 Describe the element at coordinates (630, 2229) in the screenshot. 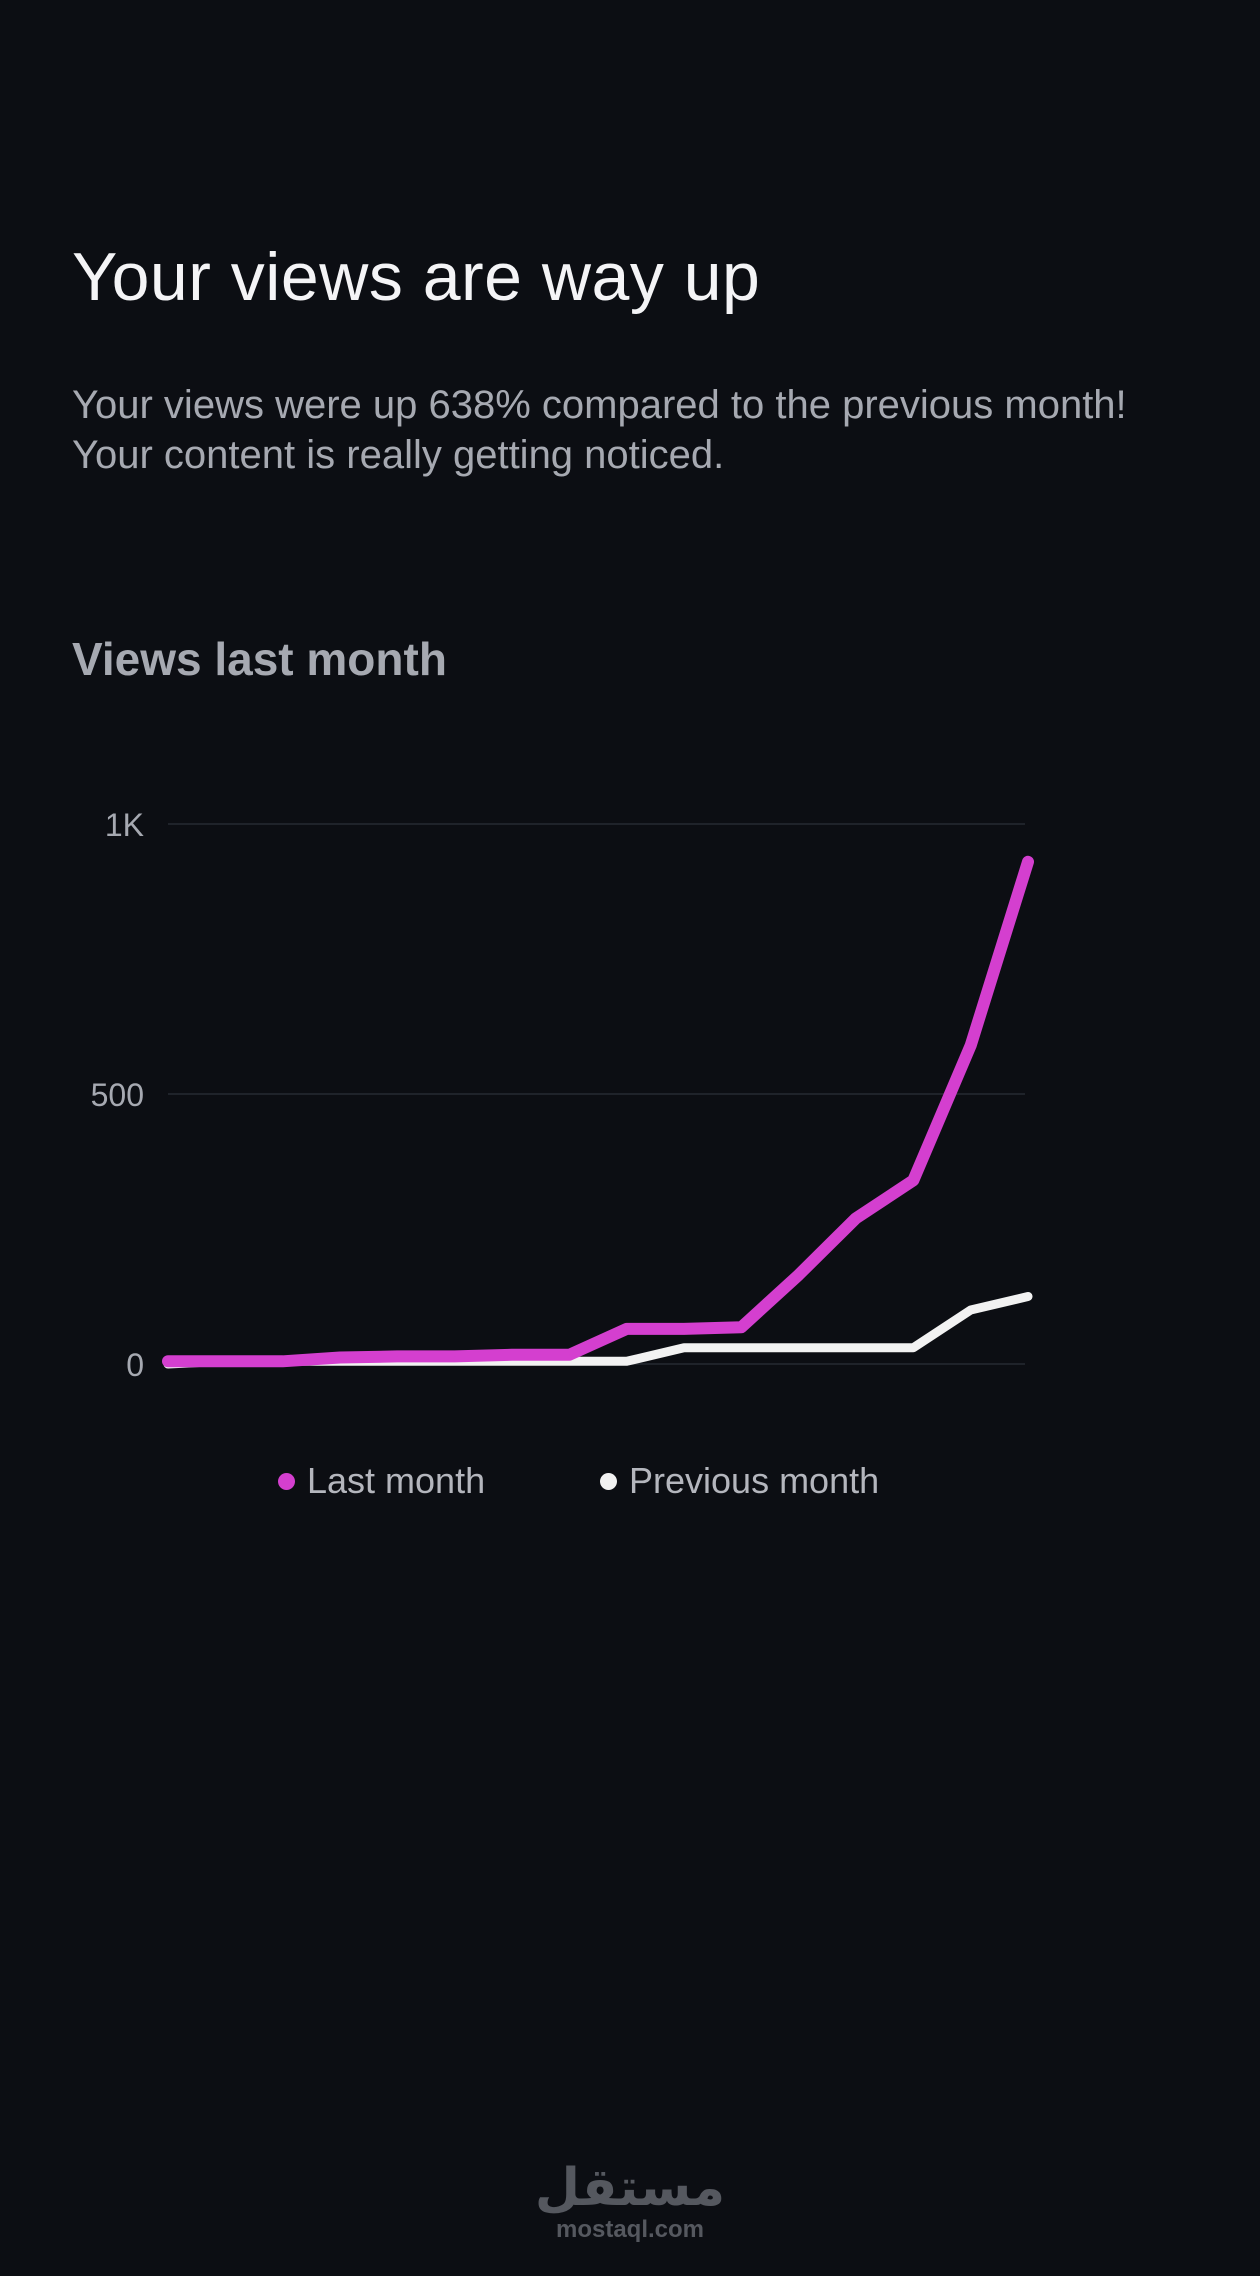

I see `watermark-site: mostaql.com` at that location.